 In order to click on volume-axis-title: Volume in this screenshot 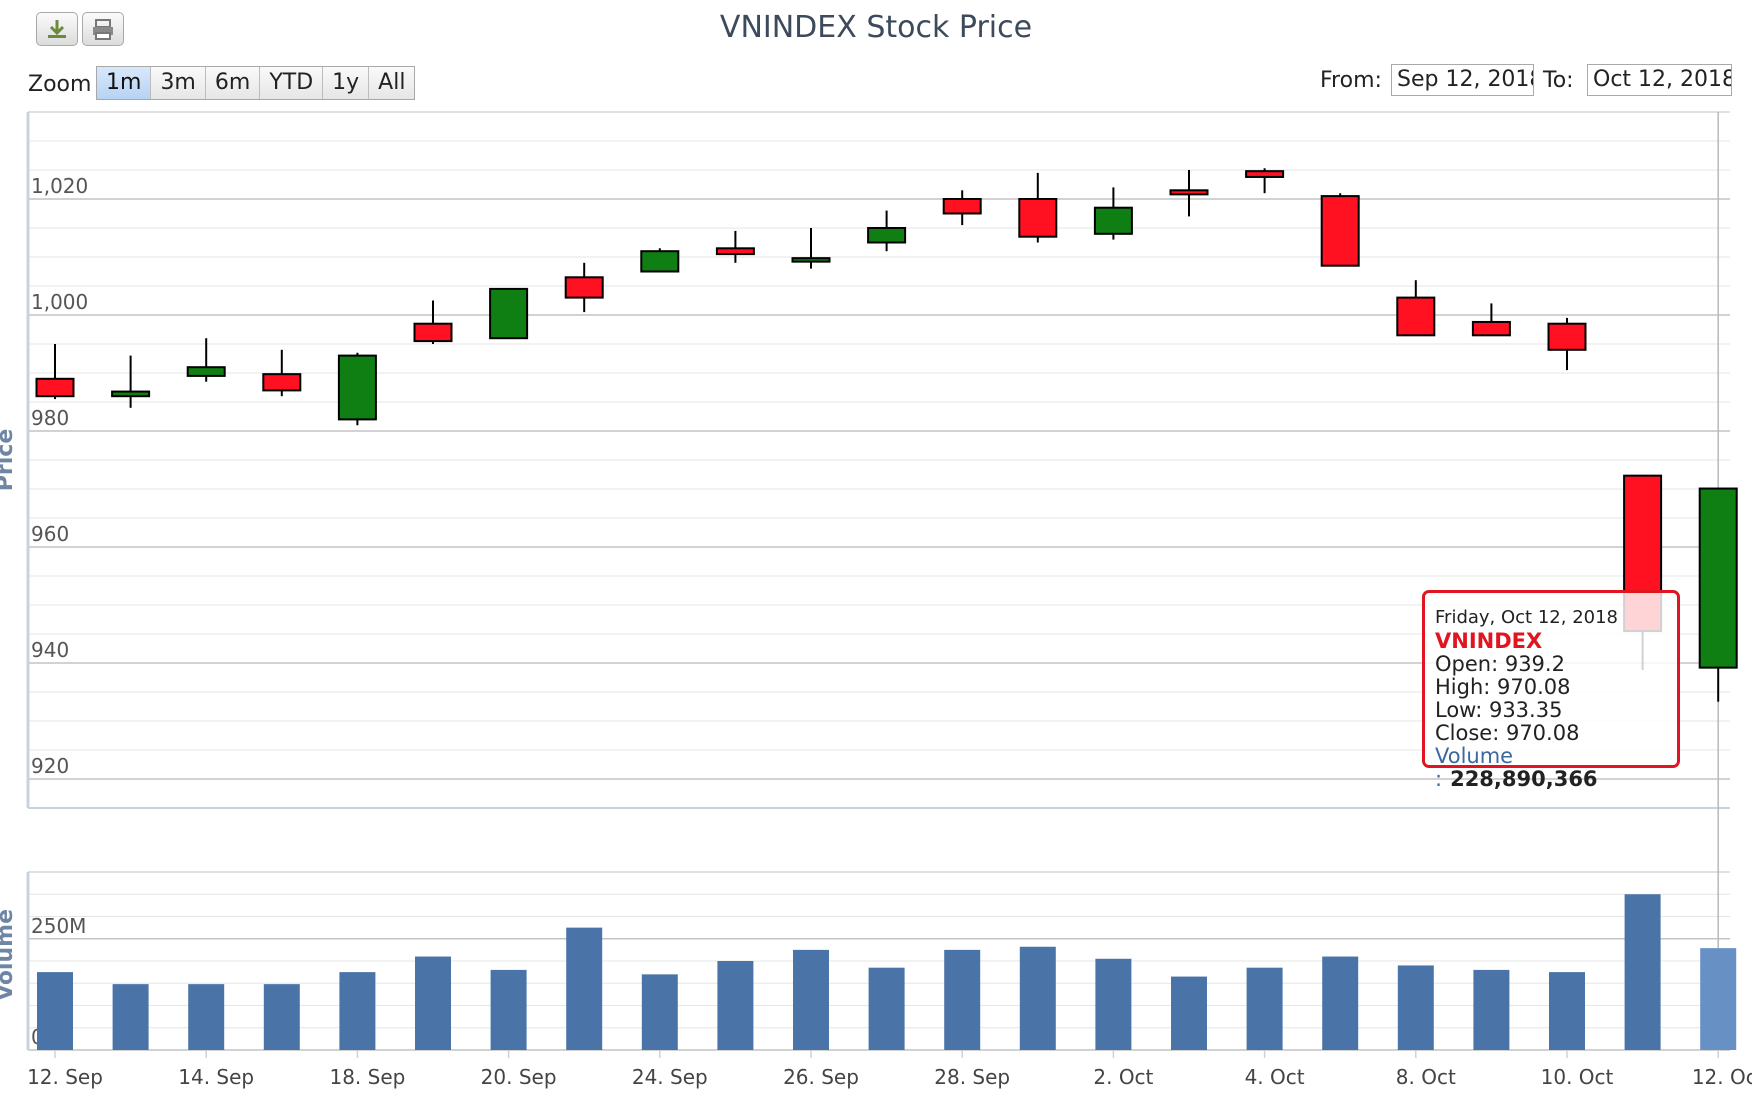, I will do `click(9, 955)`.